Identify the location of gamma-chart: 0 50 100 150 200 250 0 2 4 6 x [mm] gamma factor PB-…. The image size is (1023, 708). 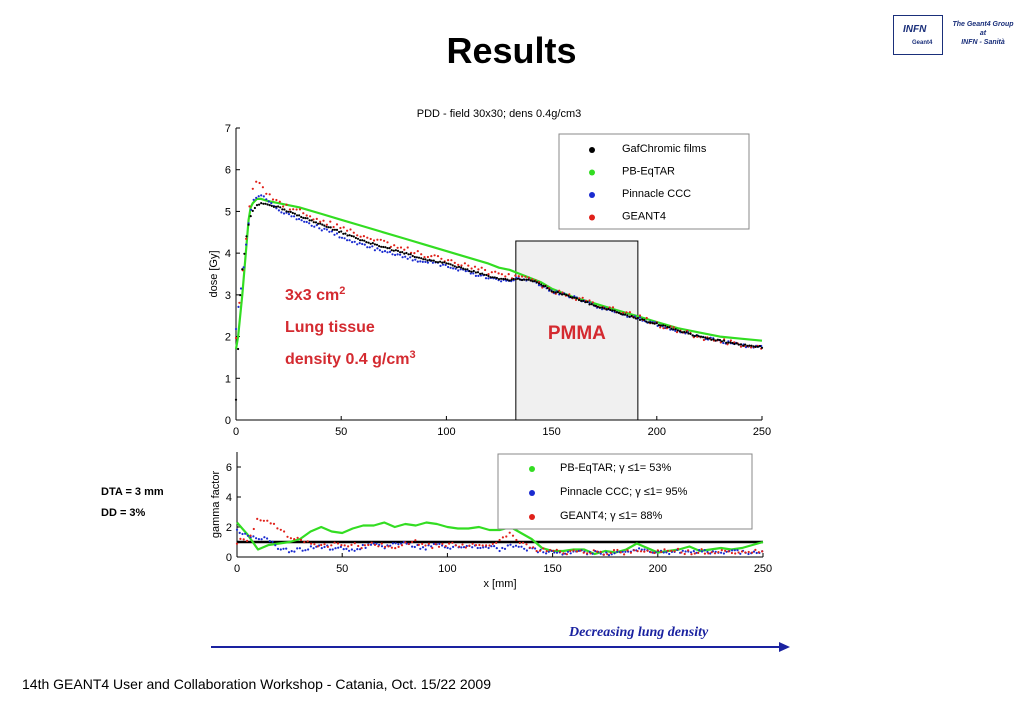
(491, 521).